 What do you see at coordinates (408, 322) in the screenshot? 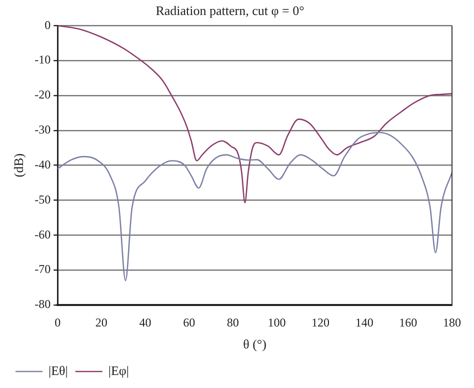
I see `x-tick-label: 160` at bounding box center [408, 322].